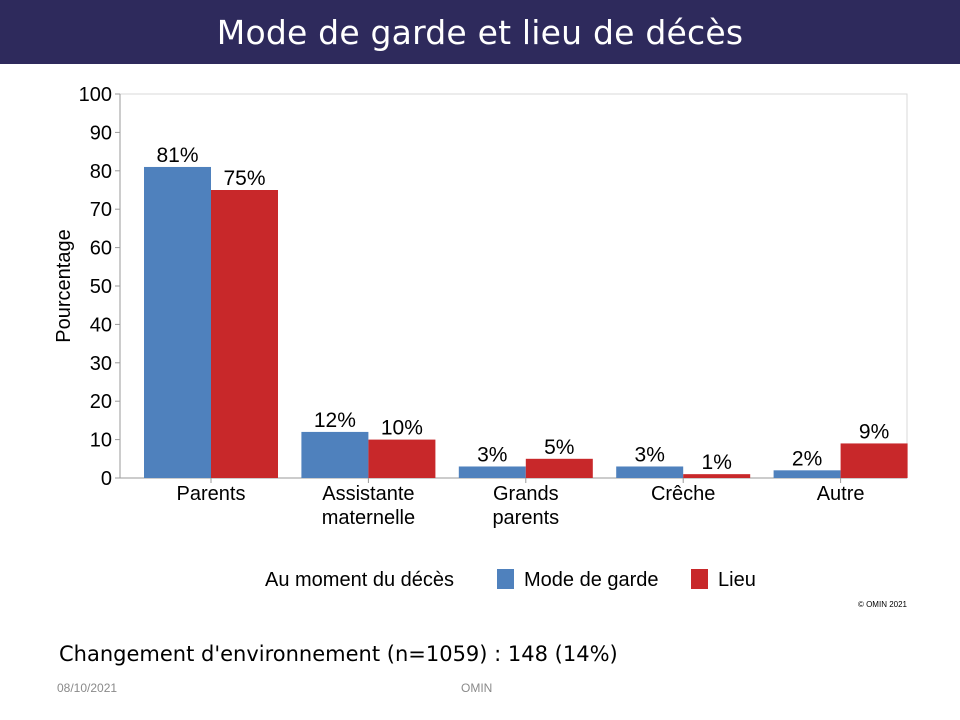 The image size is (960, 720). What do you see at coordinates (505, 579) in the screenshot?
I see `legend-swatch-mode-de-garde` at bounding box center [505, 579].